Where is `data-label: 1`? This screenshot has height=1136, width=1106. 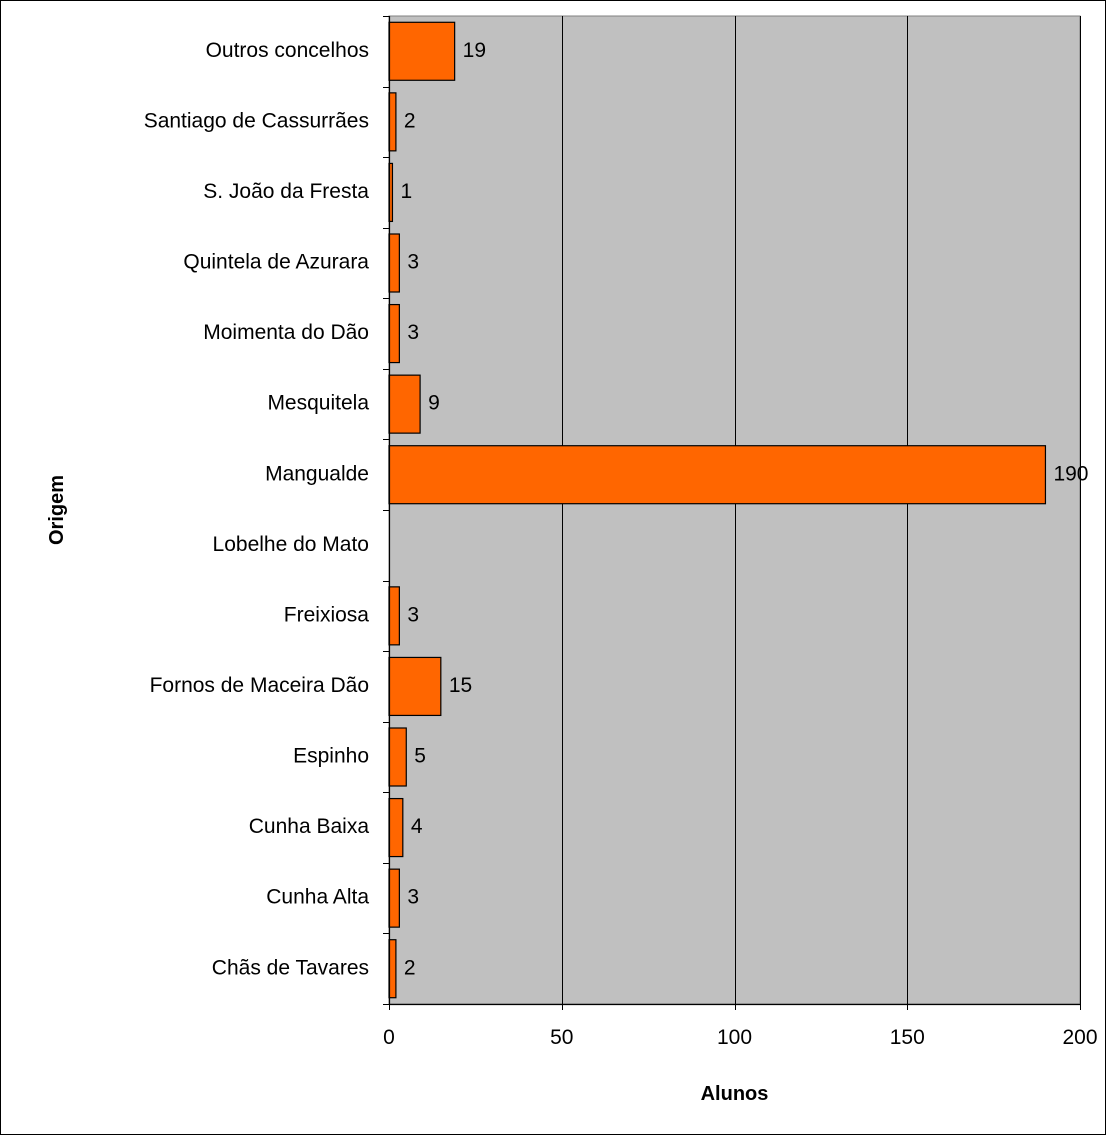 data-label: 1 is located at coordinates (406, 191).